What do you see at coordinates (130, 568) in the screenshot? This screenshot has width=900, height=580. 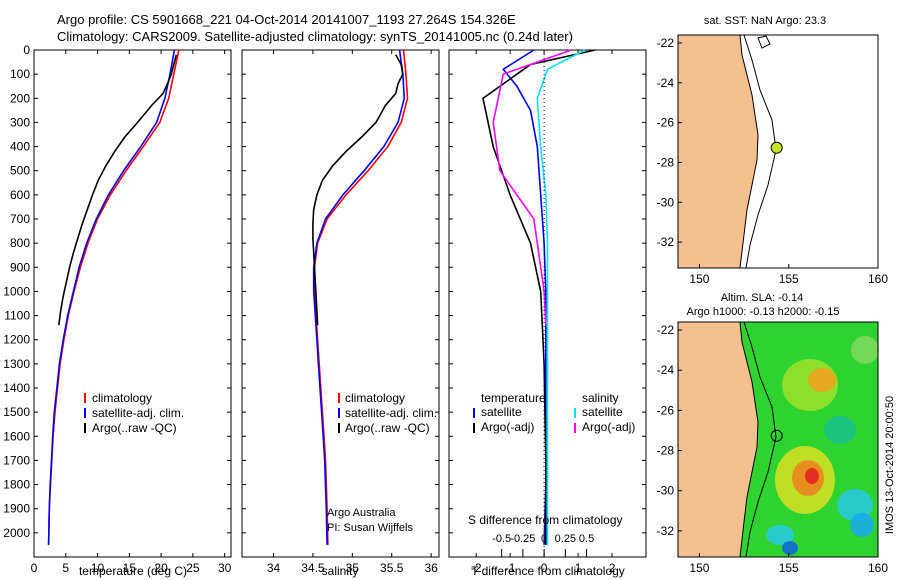 I see `x-tick-label: 15` at bounding box center [130, 568].